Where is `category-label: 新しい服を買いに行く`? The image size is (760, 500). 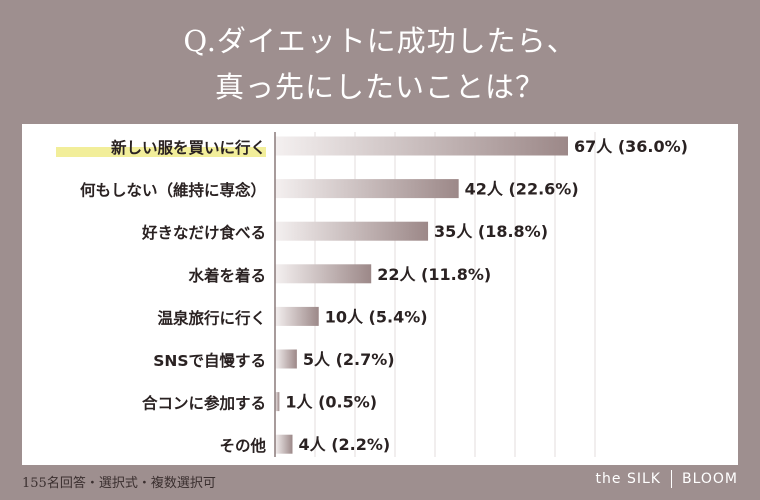 category-label: 新しい服を買いに行く is located at coordinates (188, 147).